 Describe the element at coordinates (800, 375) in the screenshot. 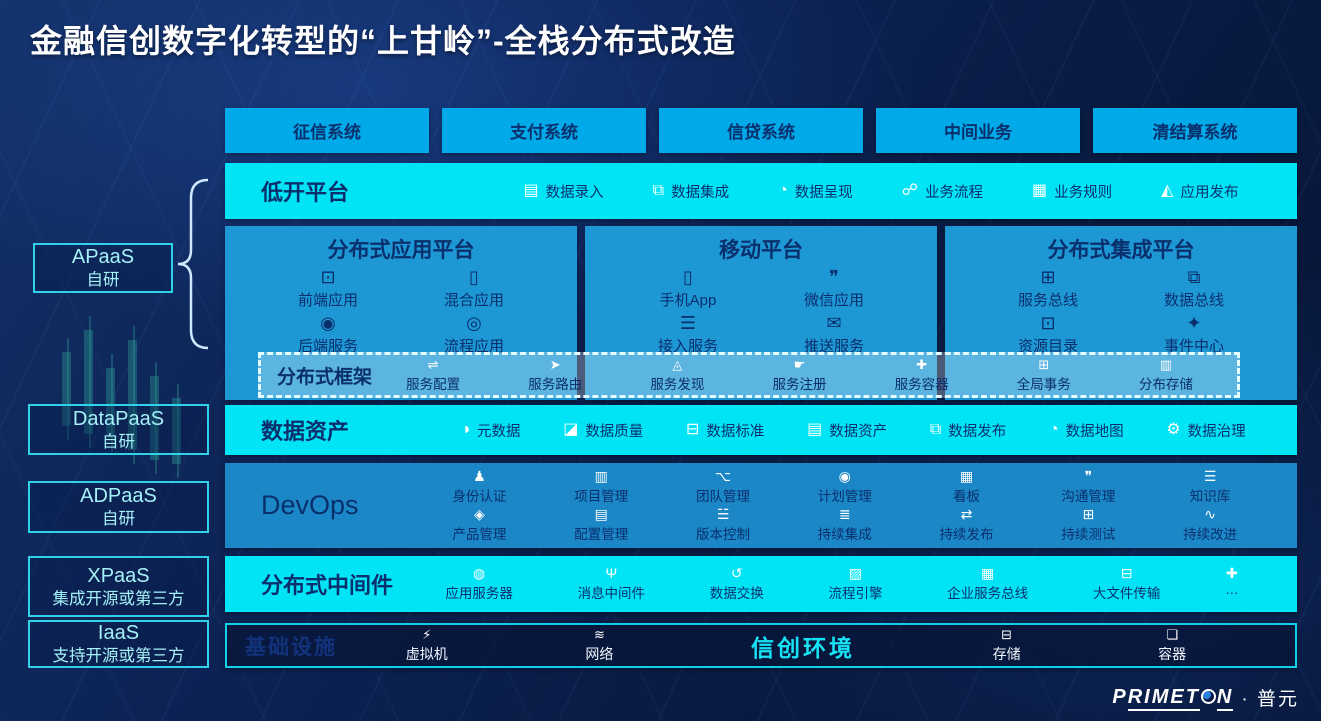

I see `framework-item: ☛ 服务注册` at that location.